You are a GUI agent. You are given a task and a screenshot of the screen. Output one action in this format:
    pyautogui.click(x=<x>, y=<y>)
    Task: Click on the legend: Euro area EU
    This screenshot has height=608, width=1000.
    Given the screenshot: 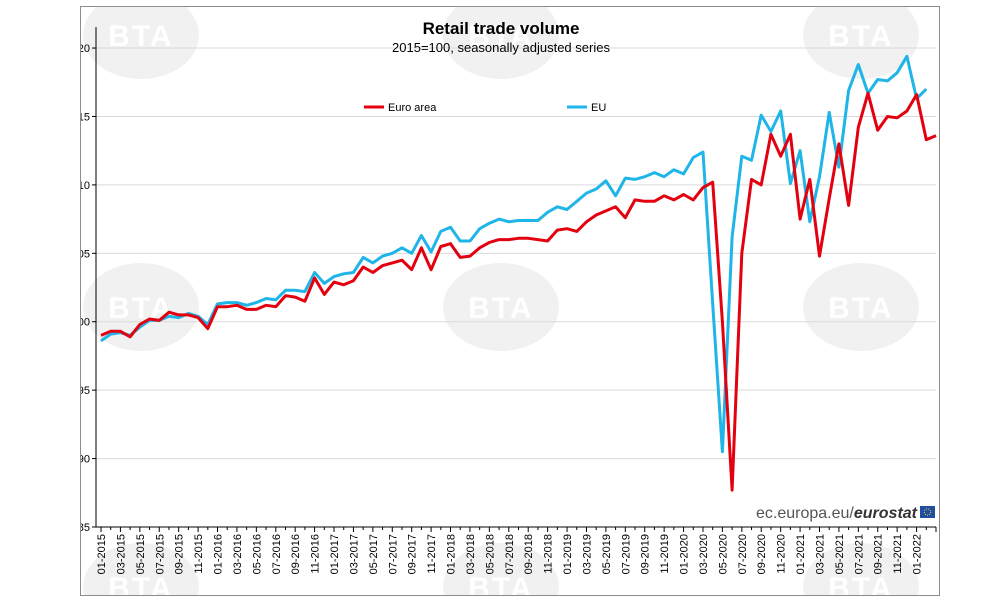 What is the action you would take?
    pyautogui.click(x=485, y=108)
    